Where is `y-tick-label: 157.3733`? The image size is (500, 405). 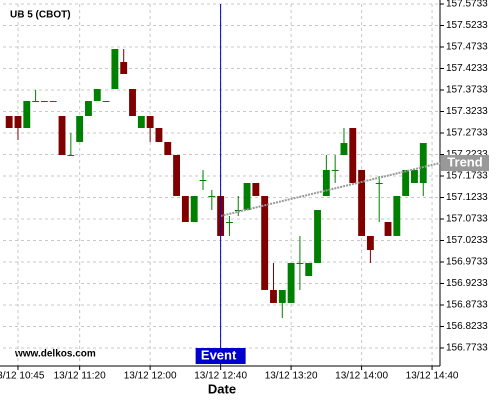
y-tick-label: 157.3733 is located at coordinates (467, 90).